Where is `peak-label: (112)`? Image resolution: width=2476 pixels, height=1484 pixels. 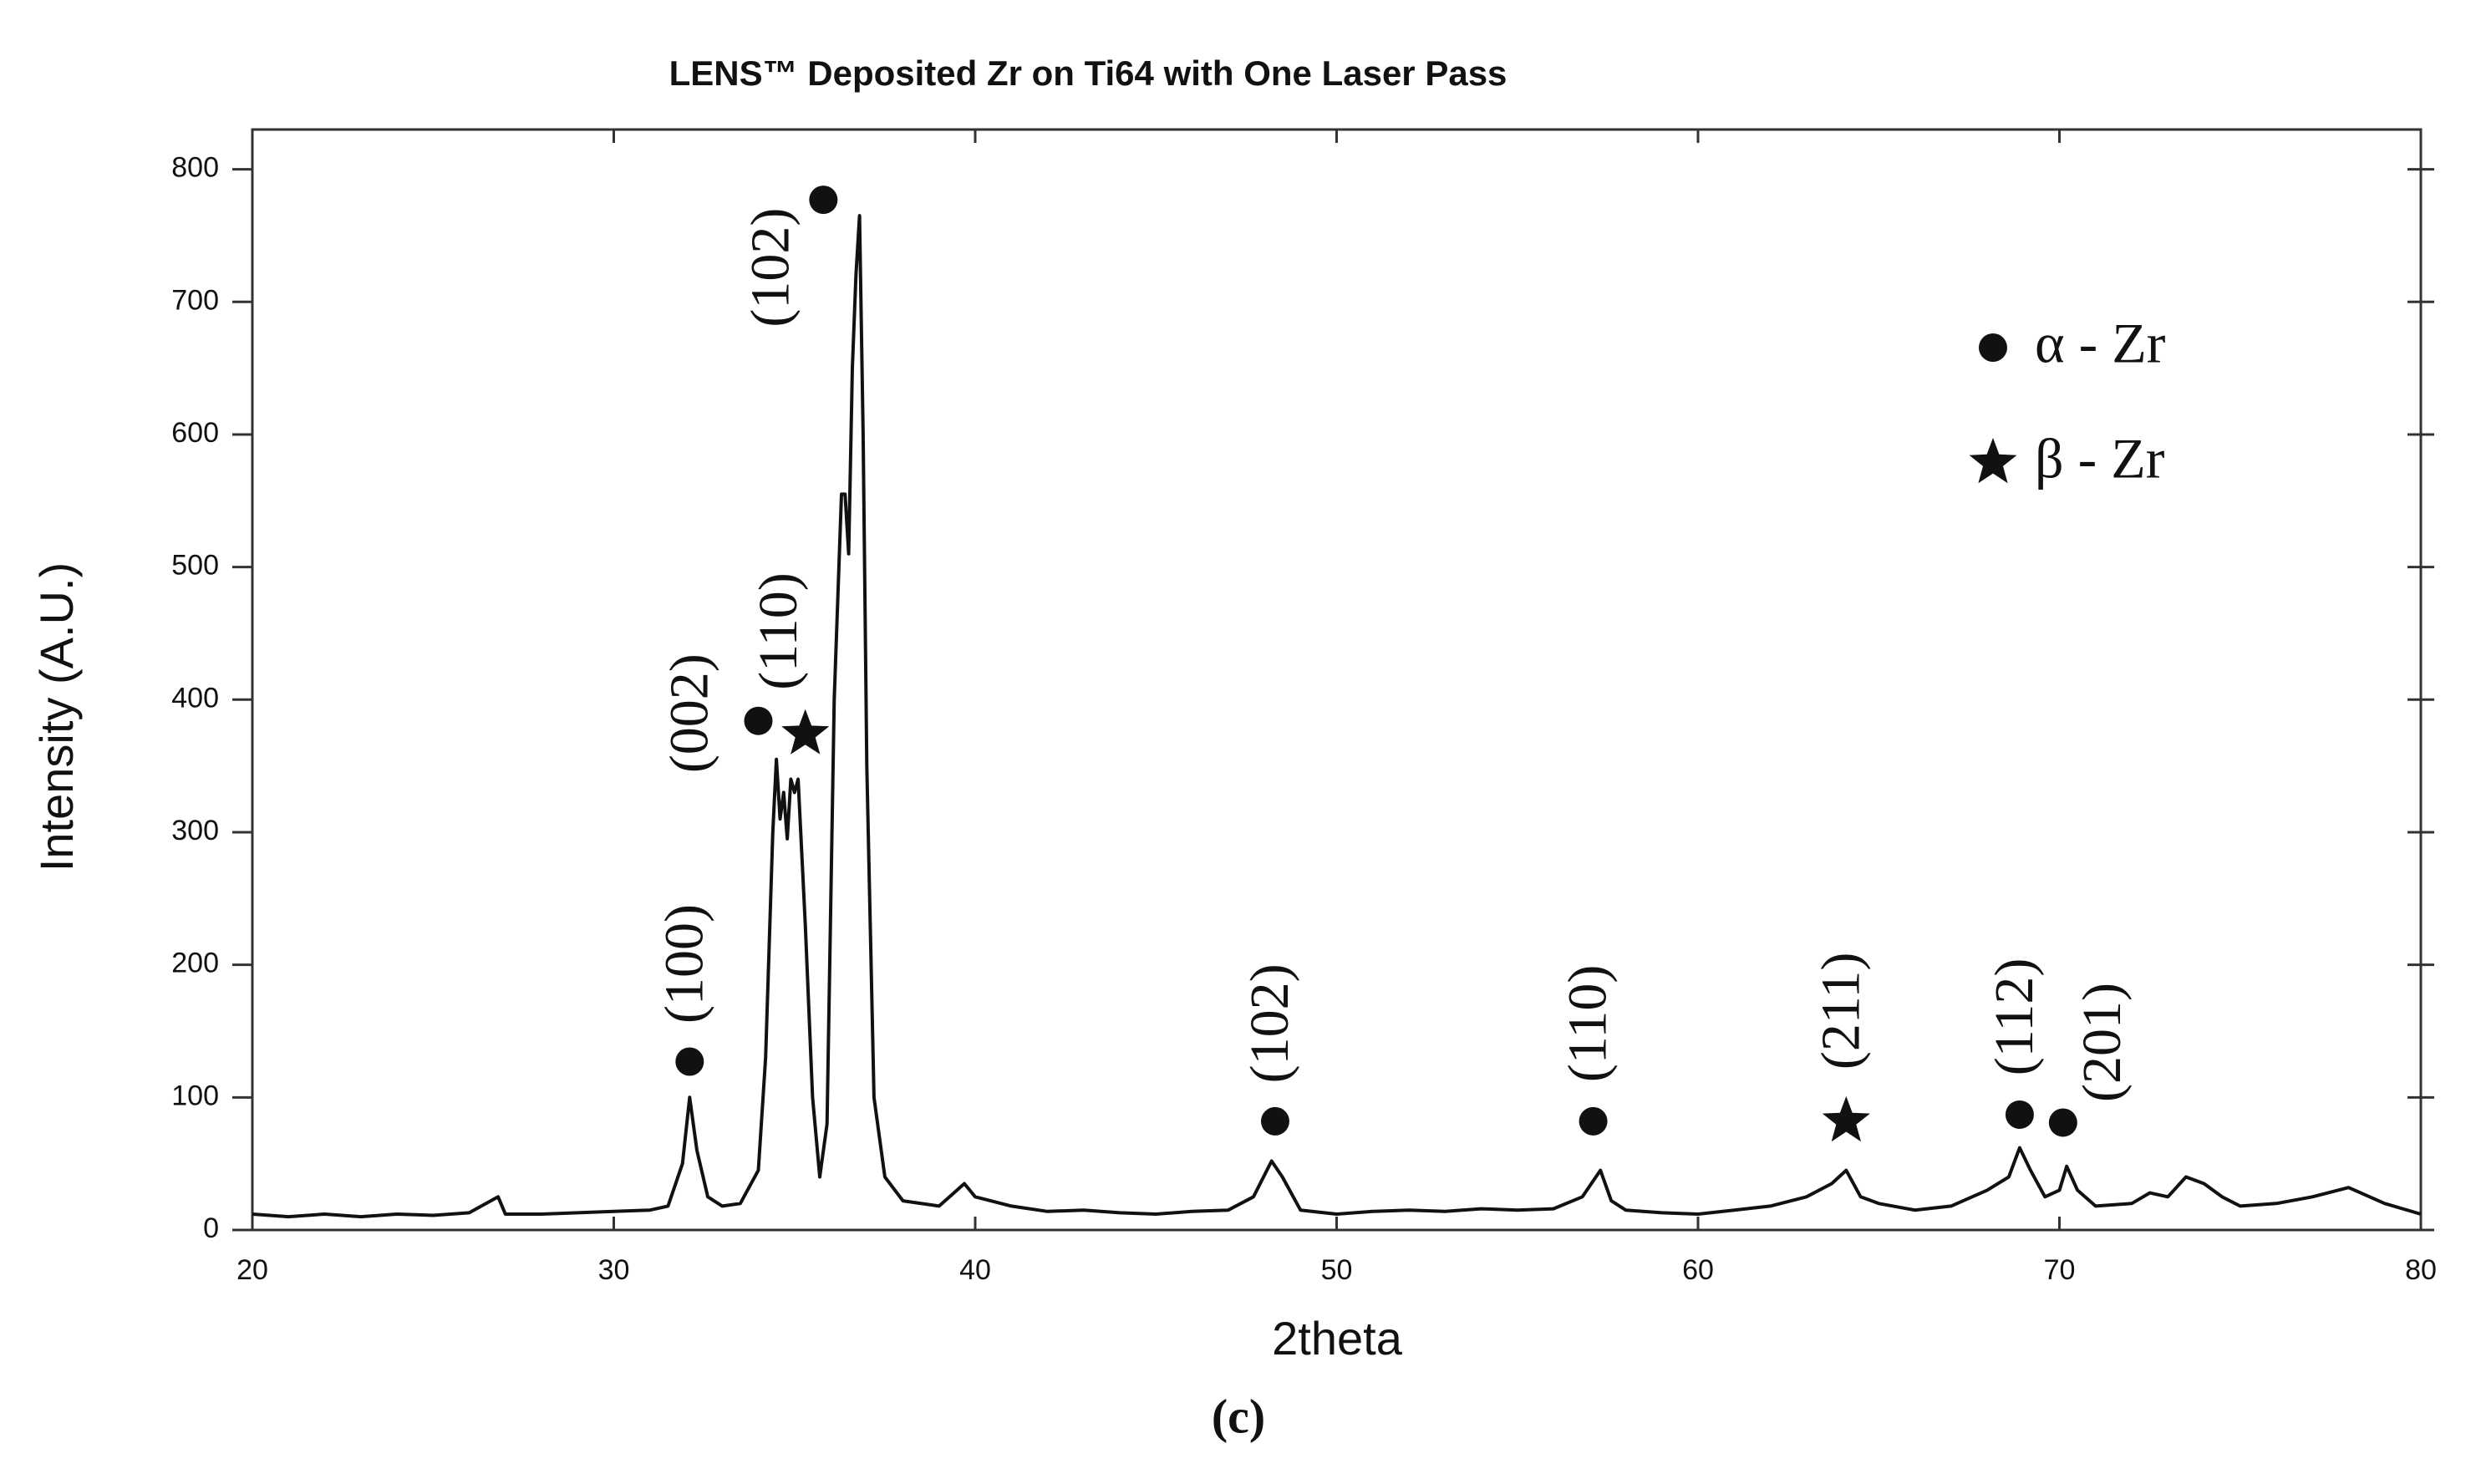
peak-label: (112) is located at coordinates (2014, 1017).